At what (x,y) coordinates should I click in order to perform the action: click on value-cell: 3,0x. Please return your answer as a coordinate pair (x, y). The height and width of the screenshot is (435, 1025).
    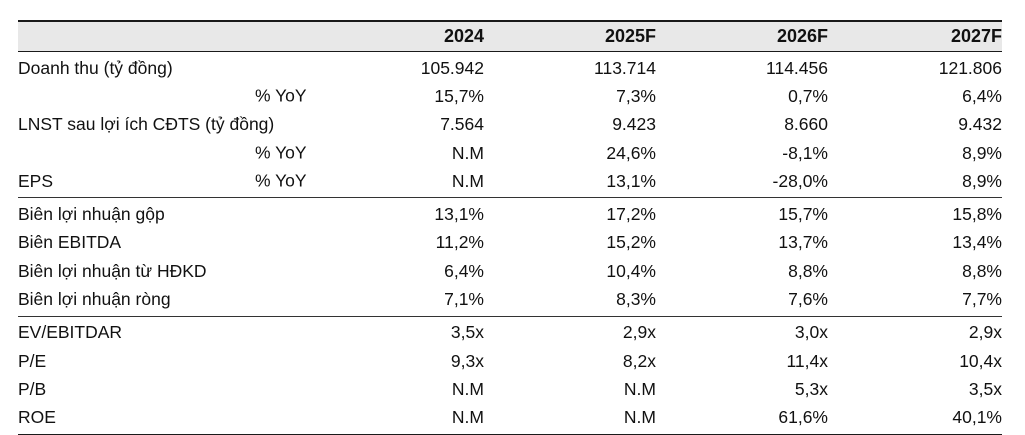
    Looking at the image, I should click on (811, 332).